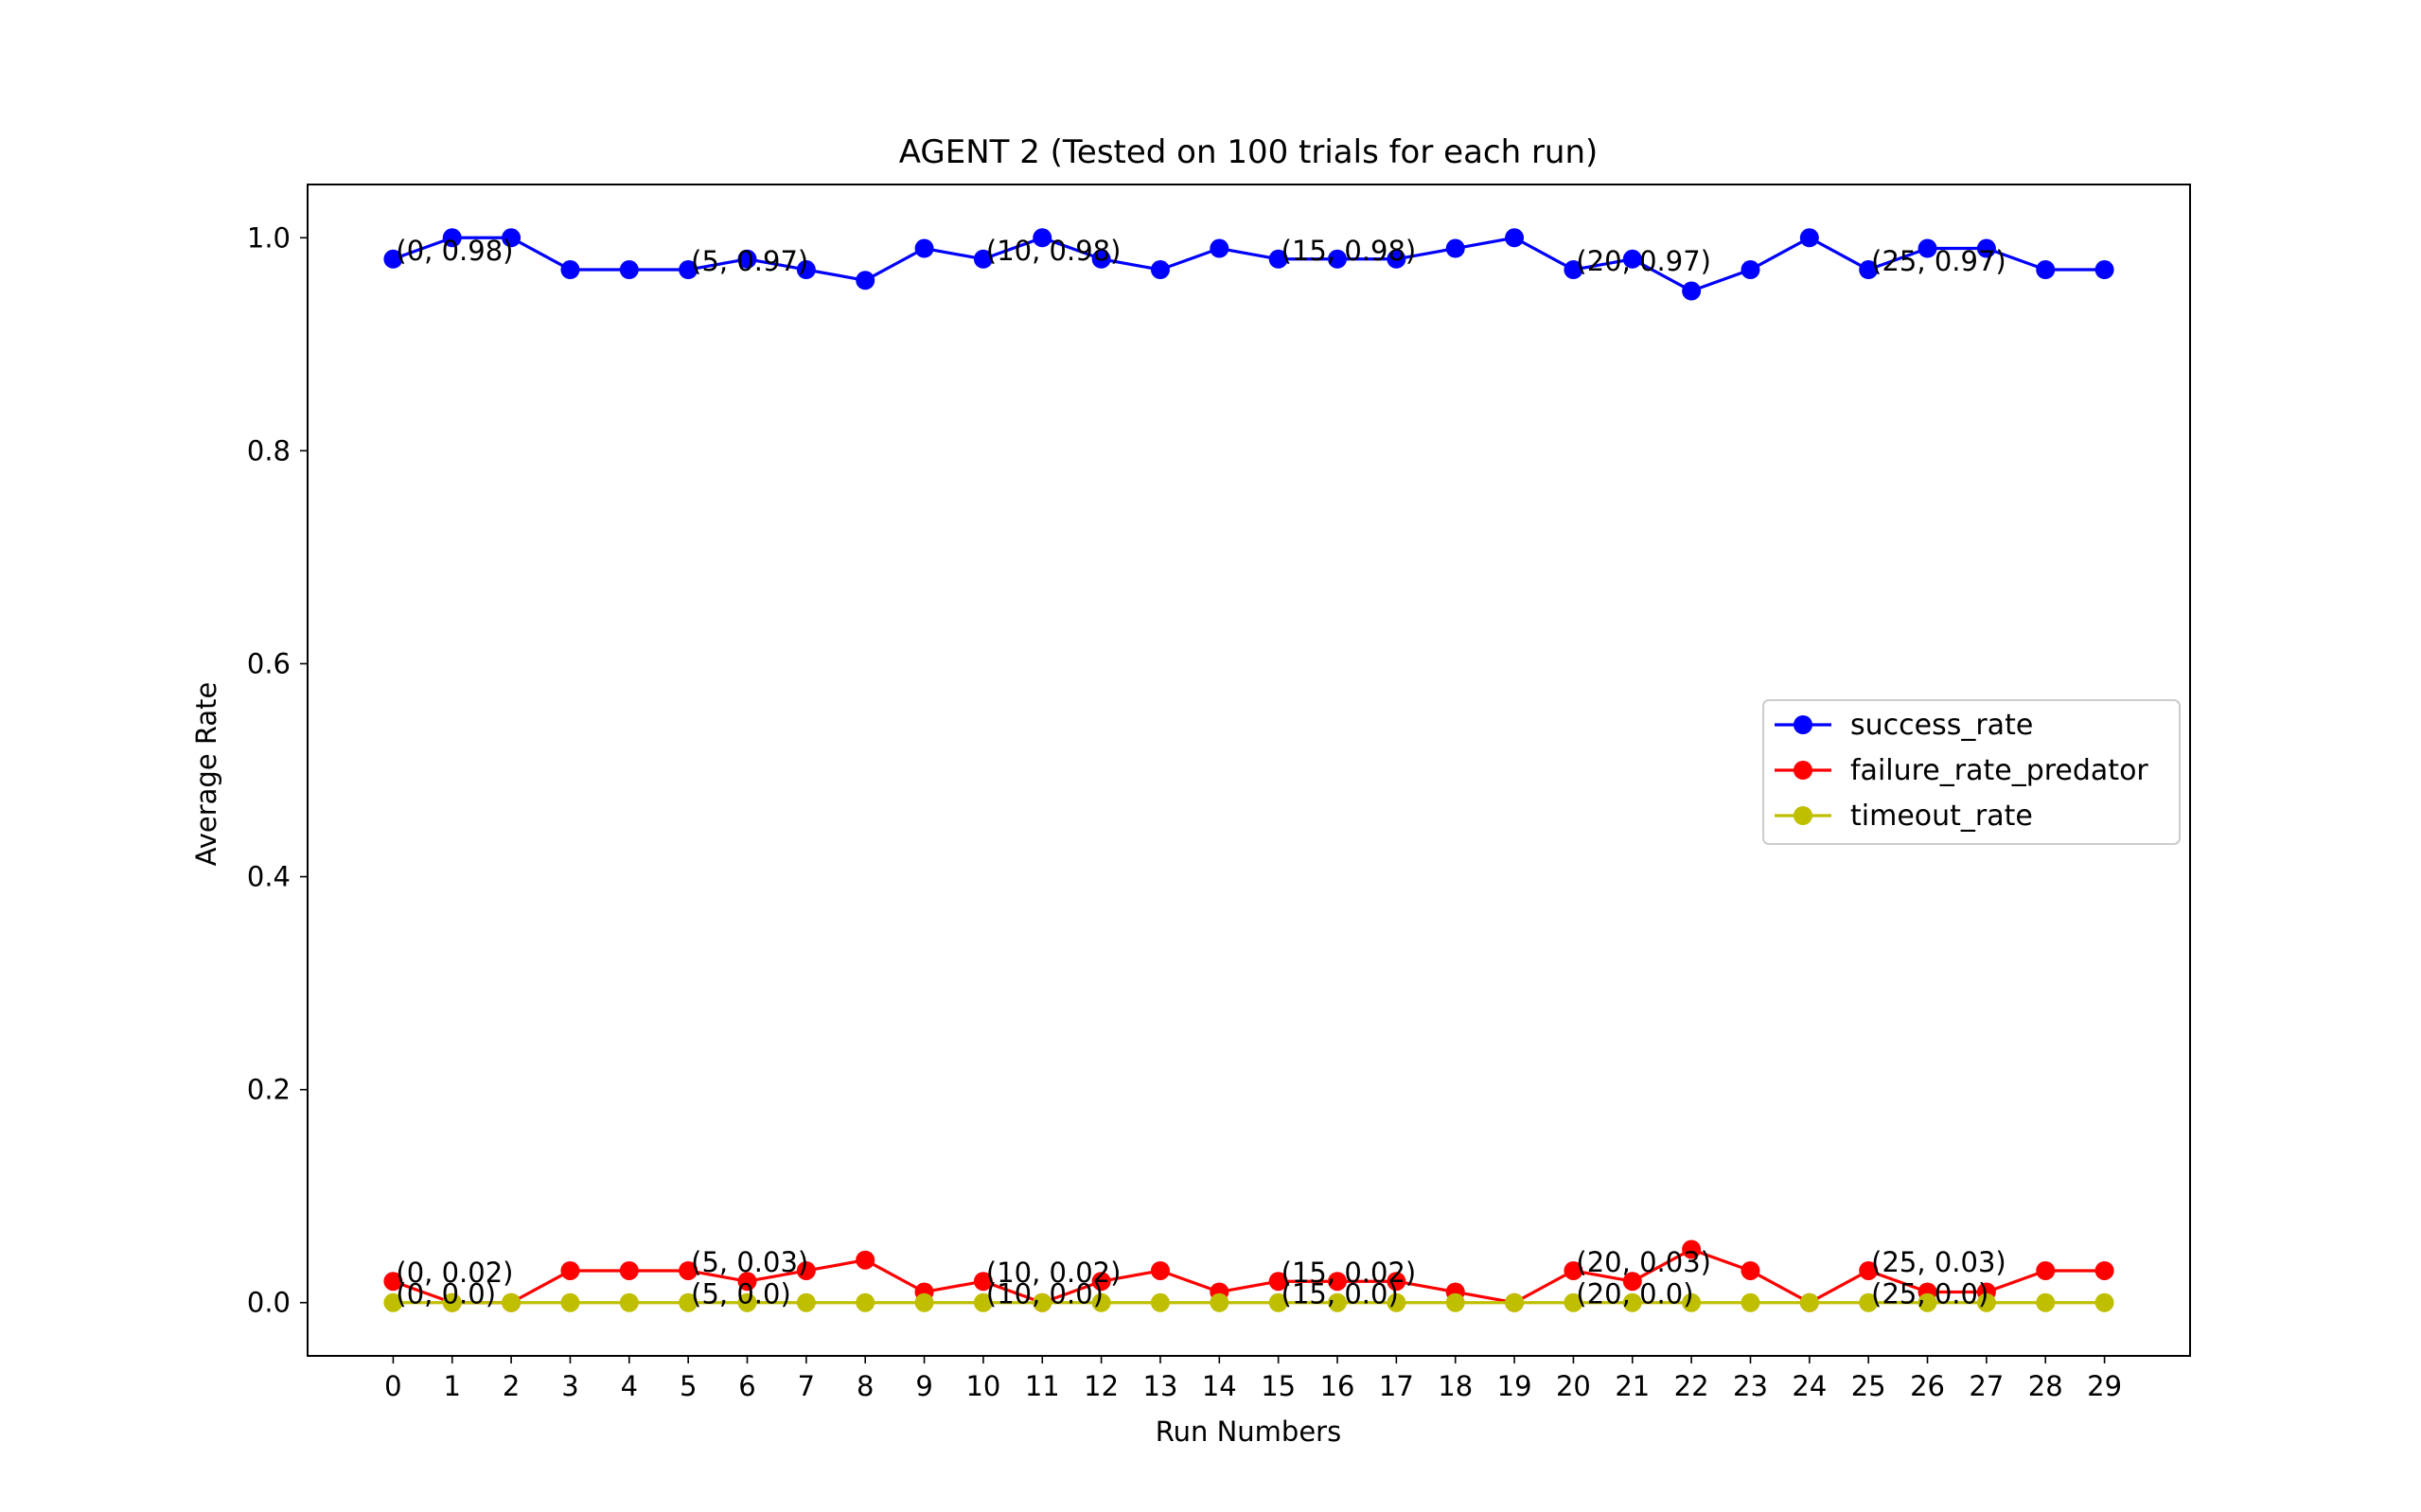 The width and height of the screenshot is (2421, 1512). Describe the element at coordinates (1750, 1386) in the screenshot. I see `x-tick-label: 23` at that location.